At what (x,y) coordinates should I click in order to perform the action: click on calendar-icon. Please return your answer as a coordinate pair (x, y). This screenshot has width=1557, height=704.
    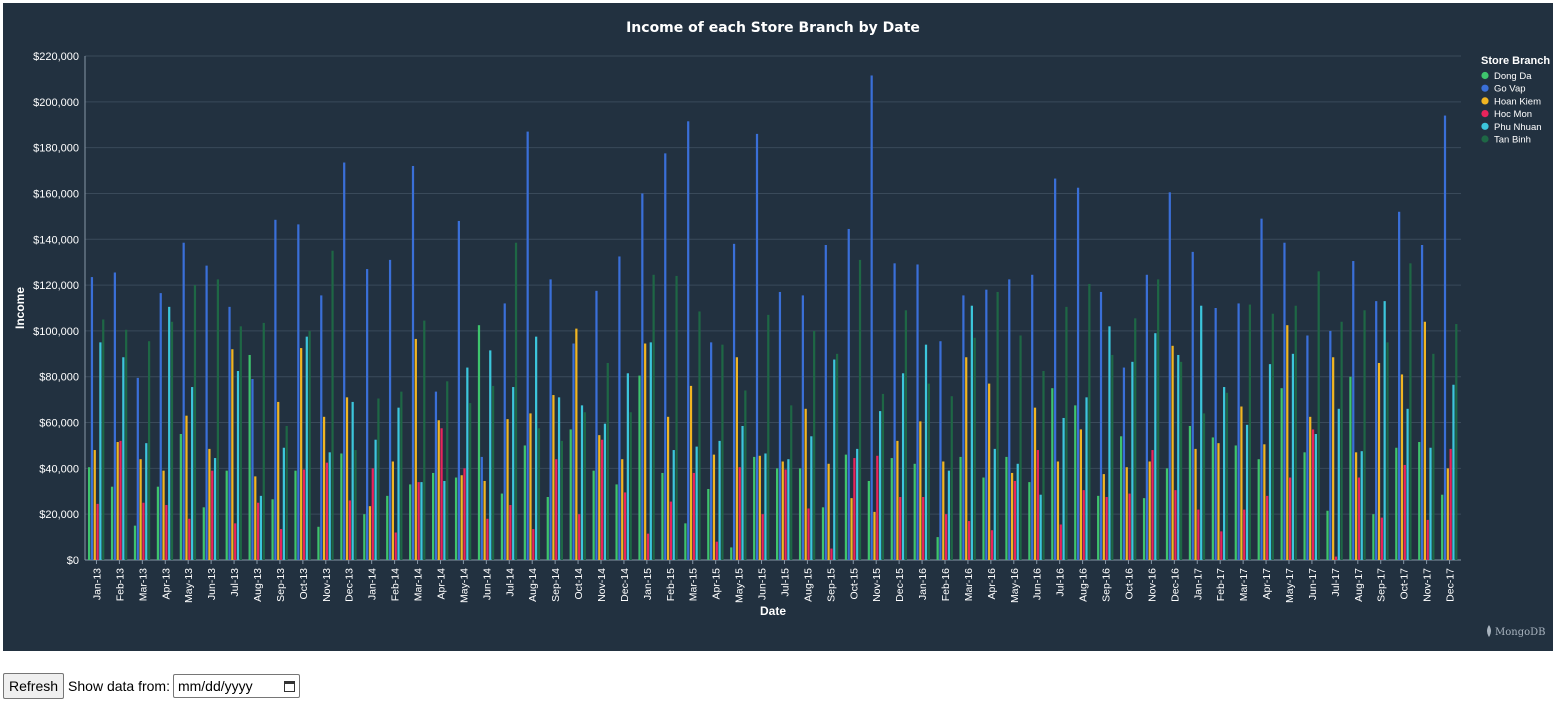
    Looking at the image, I should click on (289, 686).